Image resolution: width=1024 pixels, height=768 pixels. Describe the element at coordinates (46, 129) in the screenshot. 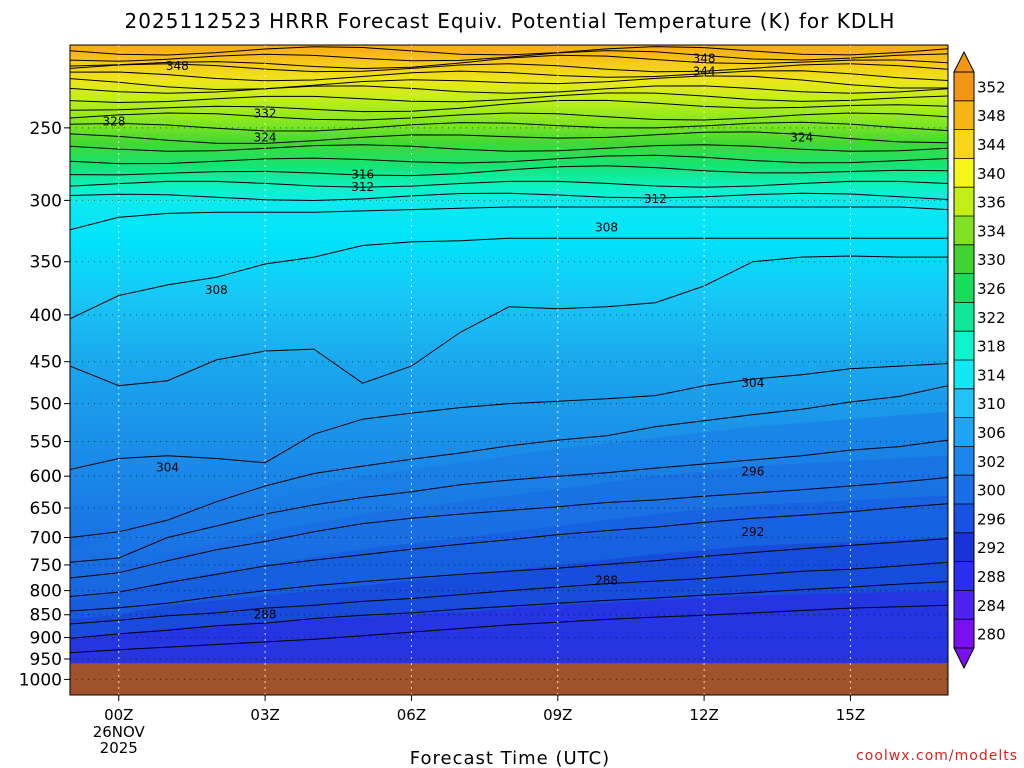

I see `y-tick-label: 250` at that location.